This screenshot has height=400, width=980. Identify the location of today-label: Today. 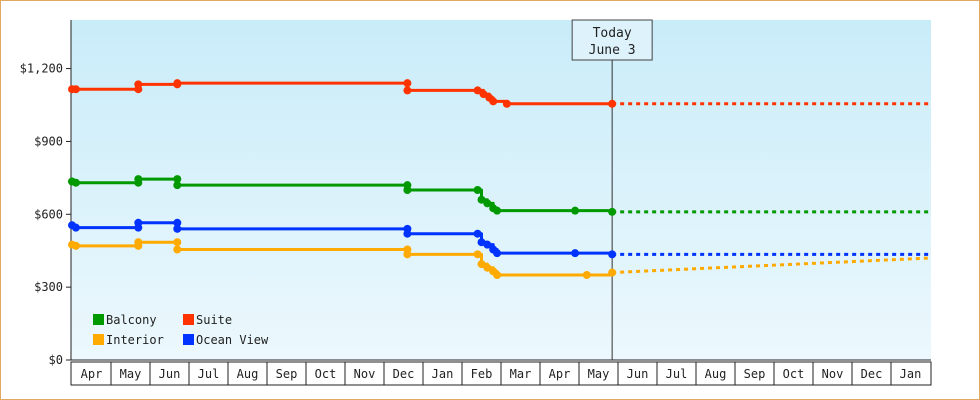
(612, 33).